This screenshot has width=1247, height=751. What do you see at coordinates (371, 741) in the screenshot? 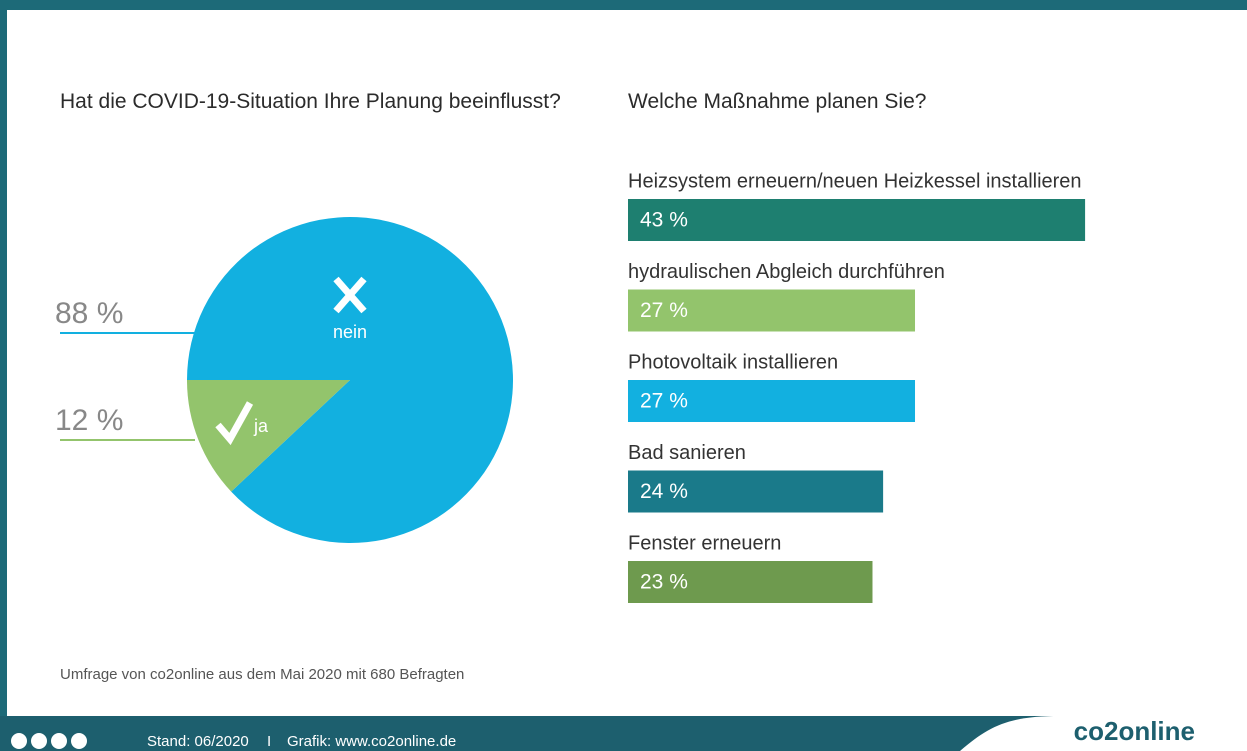
I see `footer-credit: Grafik: www.co2online.de` at bounding box center [371, 741].